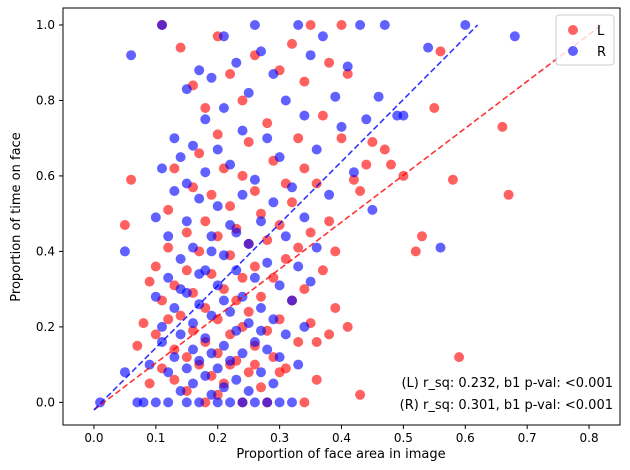  Describe the element at coordinates (573, 30) in the screenshot. I see `legend-marker-l` at that location.